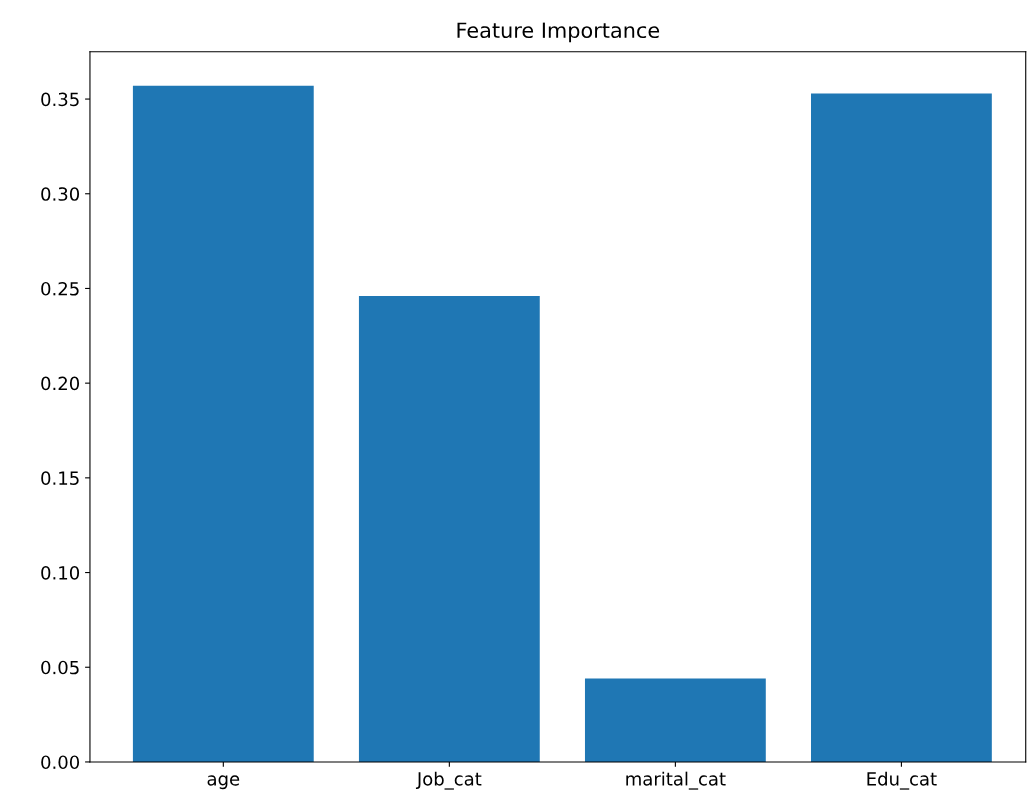  What do you see at coordinates (558, 32) in the screenshot?
I see `chart-title: Feature Importance` at bounding box center [558, 32].